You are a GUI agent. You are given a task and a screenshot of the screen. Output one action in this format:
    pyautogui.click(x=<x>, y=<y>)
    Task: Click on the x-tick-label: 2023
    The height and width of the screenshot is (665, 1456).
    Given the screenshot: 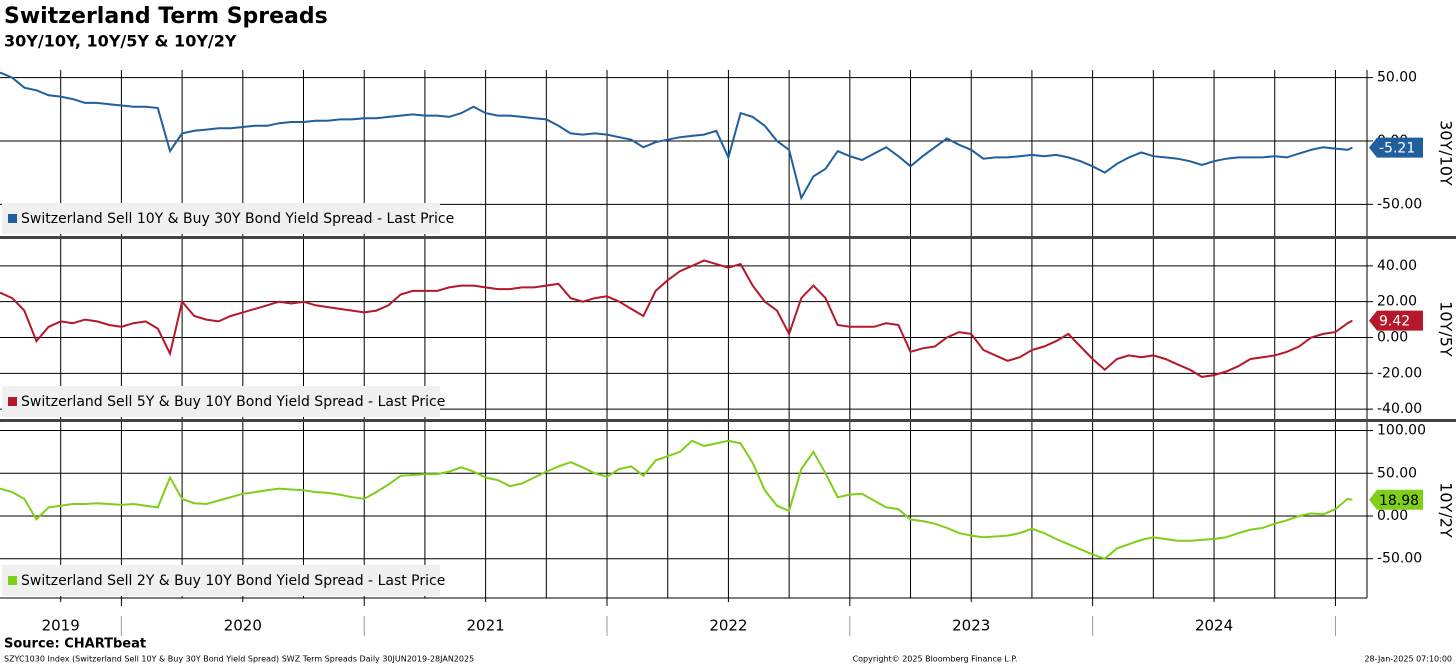 What is the action you would take?
    pyautogui.click(x=971, y=626)
    